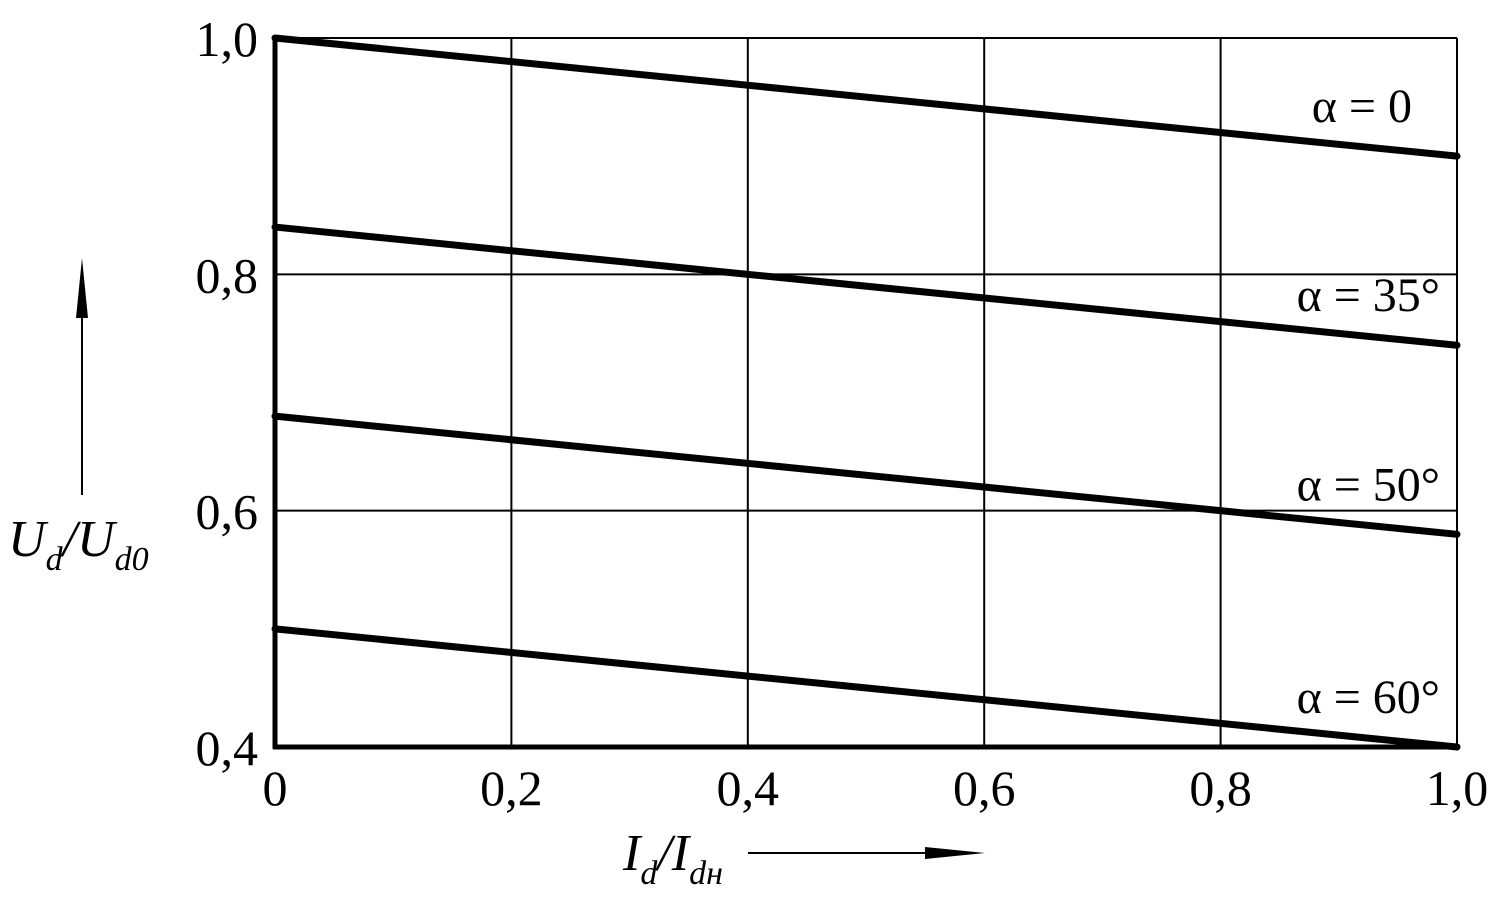  What do you see at coordinates (748, 788) in the screenshot?
I see `x-tick-label-2: 0,4` at bounding box center [748, 788].